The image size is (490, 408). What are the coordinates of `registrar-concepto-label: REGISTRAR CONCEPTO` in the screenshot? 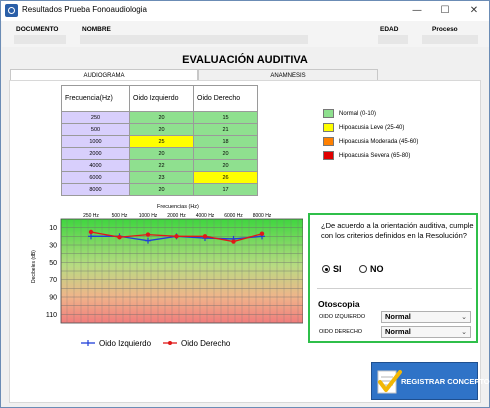 It's located at (445, 381).